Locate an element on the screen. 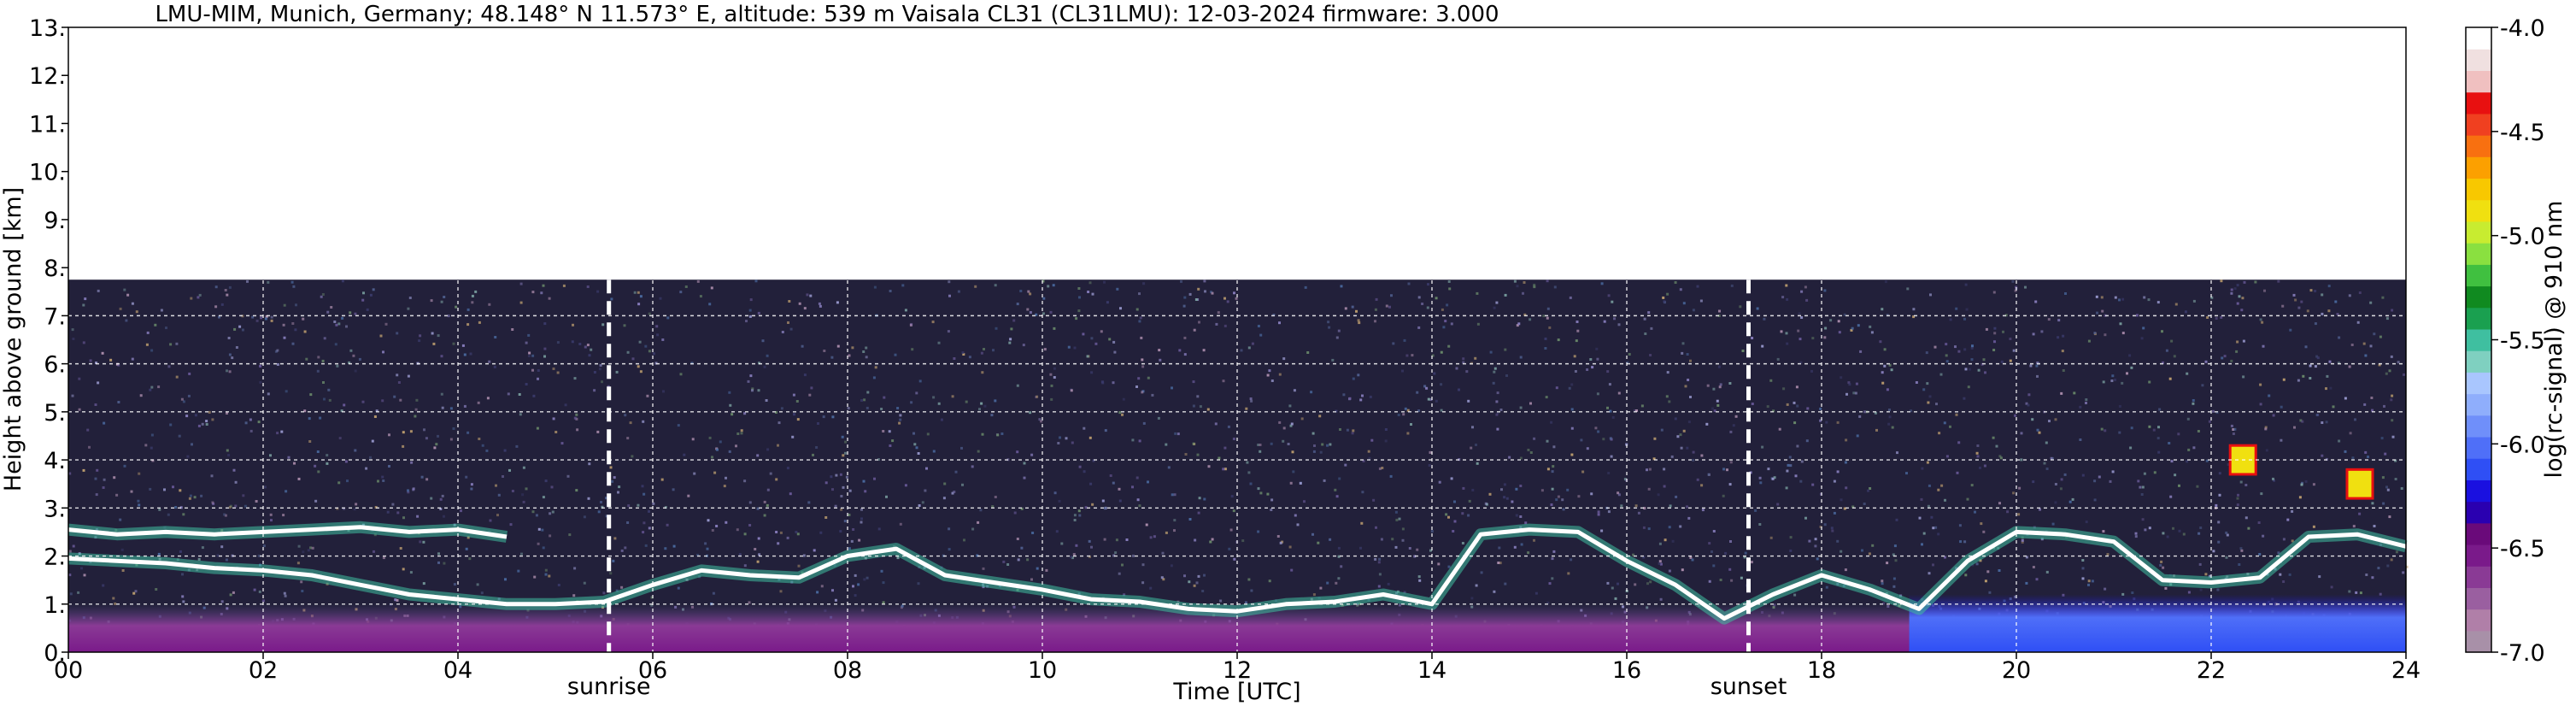  colorbar-segment is located at coordinates (2478, 167).